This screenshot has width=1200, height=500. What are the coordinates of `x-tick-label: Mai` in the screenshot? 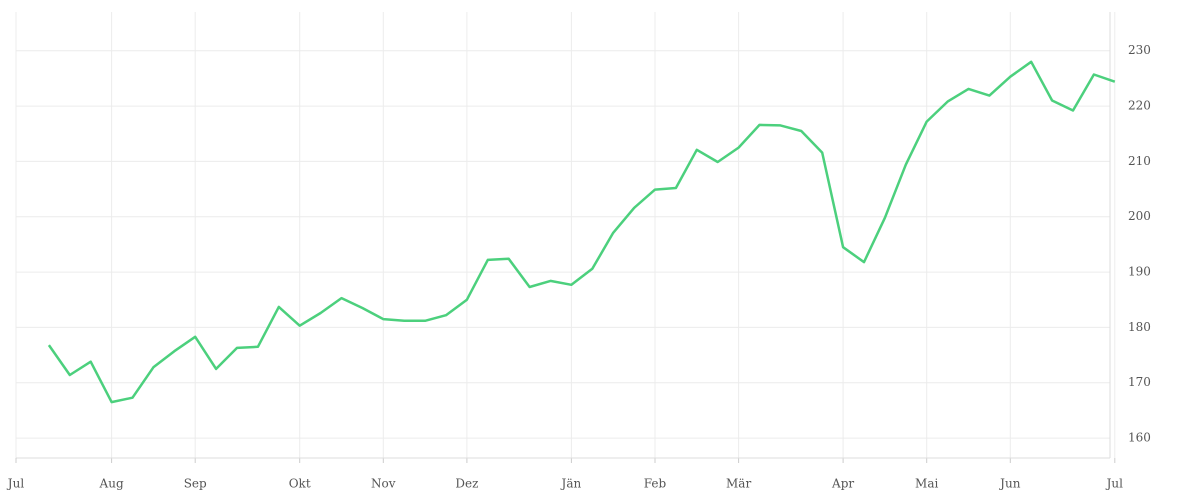 It's located at (926, 484).